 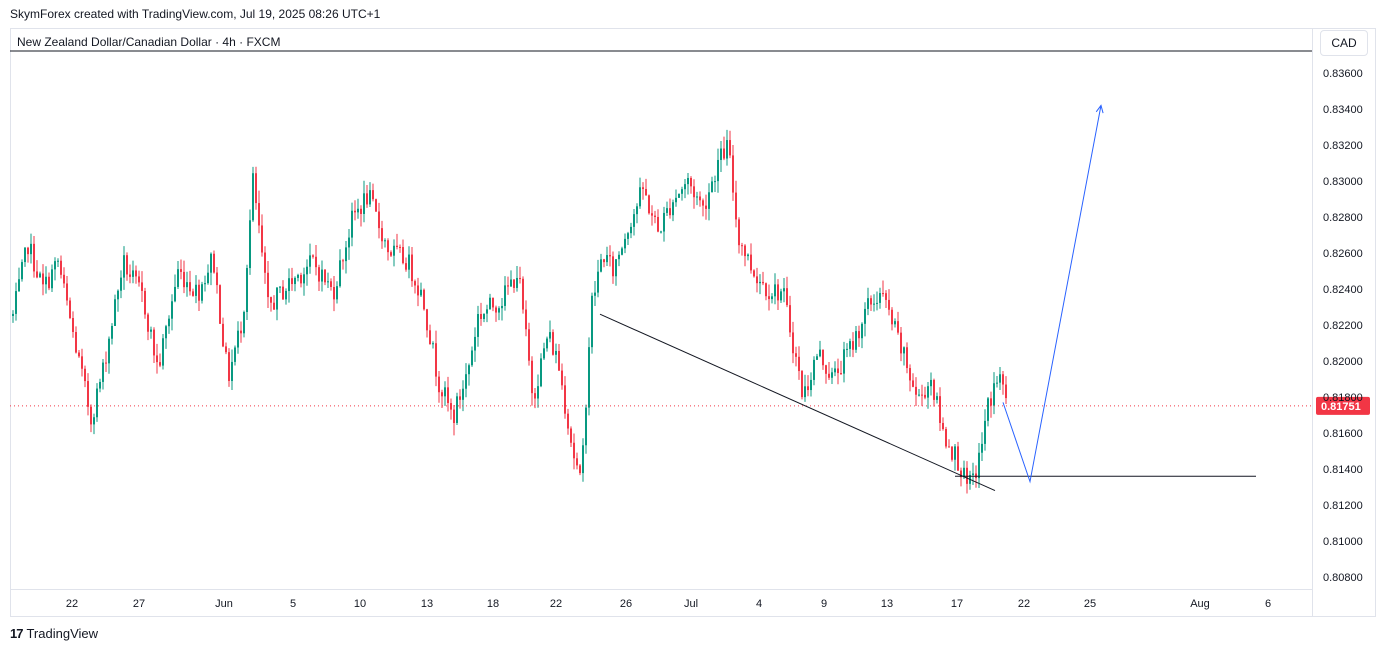 What do you see at coordinates (668, 604) in the screenshot?
I see `time-axis: 22 27 Jun 5 10 13 18 22 26 Jul 4 9 13 17 22 25 Aug 6` at bounding box center [668, 604].